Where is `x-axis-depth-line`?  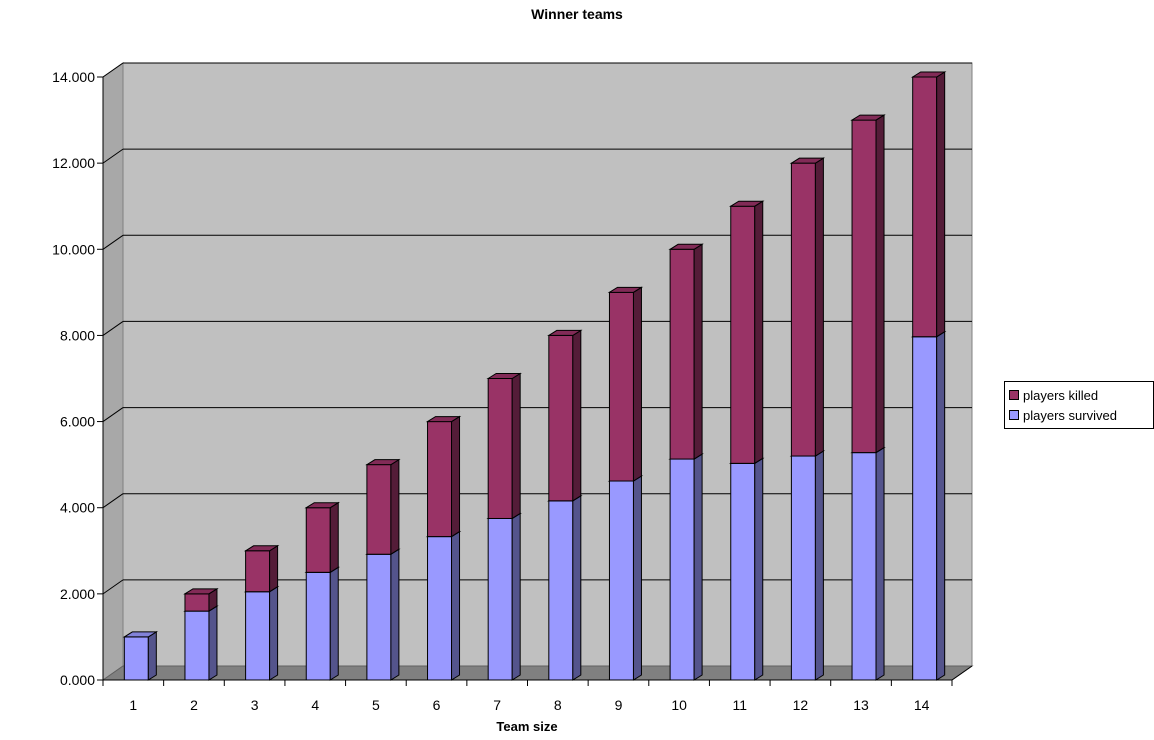
x-axis-depth-line is located at coordinates (962, 673).